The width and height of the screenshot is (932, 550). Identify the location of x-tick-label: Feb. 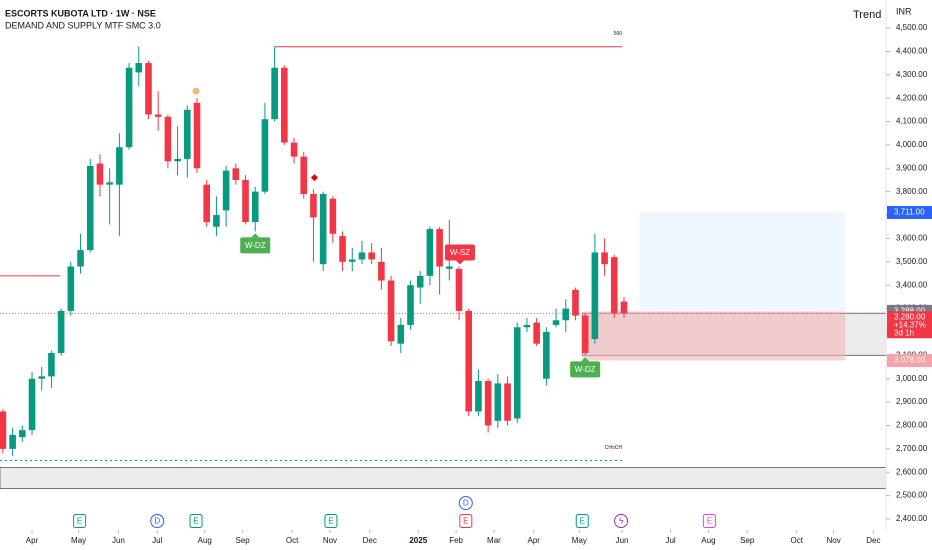
(456, 540).